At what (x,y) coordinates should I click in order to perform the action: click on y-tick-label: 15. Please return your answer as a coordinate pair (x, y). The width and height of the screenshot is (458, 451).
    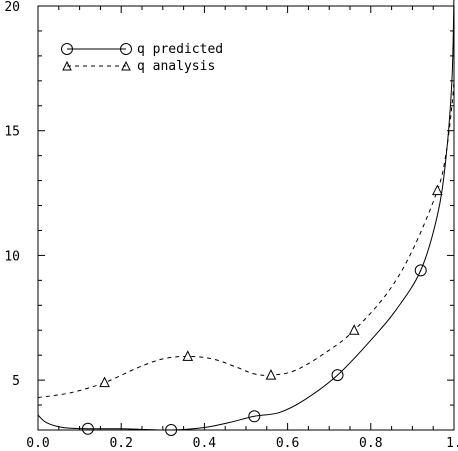
    Looking at the image, I should click on (12, 132).